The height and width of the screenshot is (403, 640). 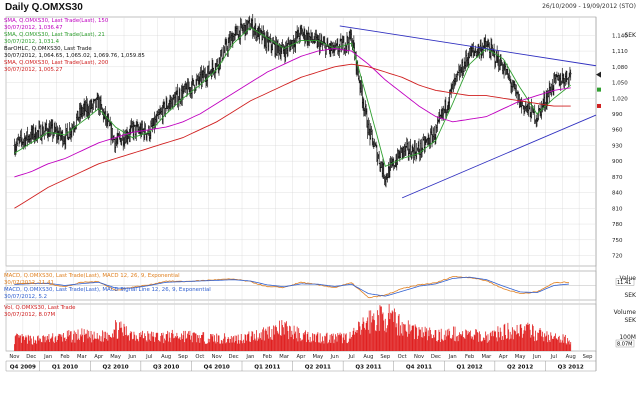 What do you see at coordinates (30, 315) in the screenshot?
I see `legend-entry: 30/07/2012, 8.07M` at bounding box center [30, 315].